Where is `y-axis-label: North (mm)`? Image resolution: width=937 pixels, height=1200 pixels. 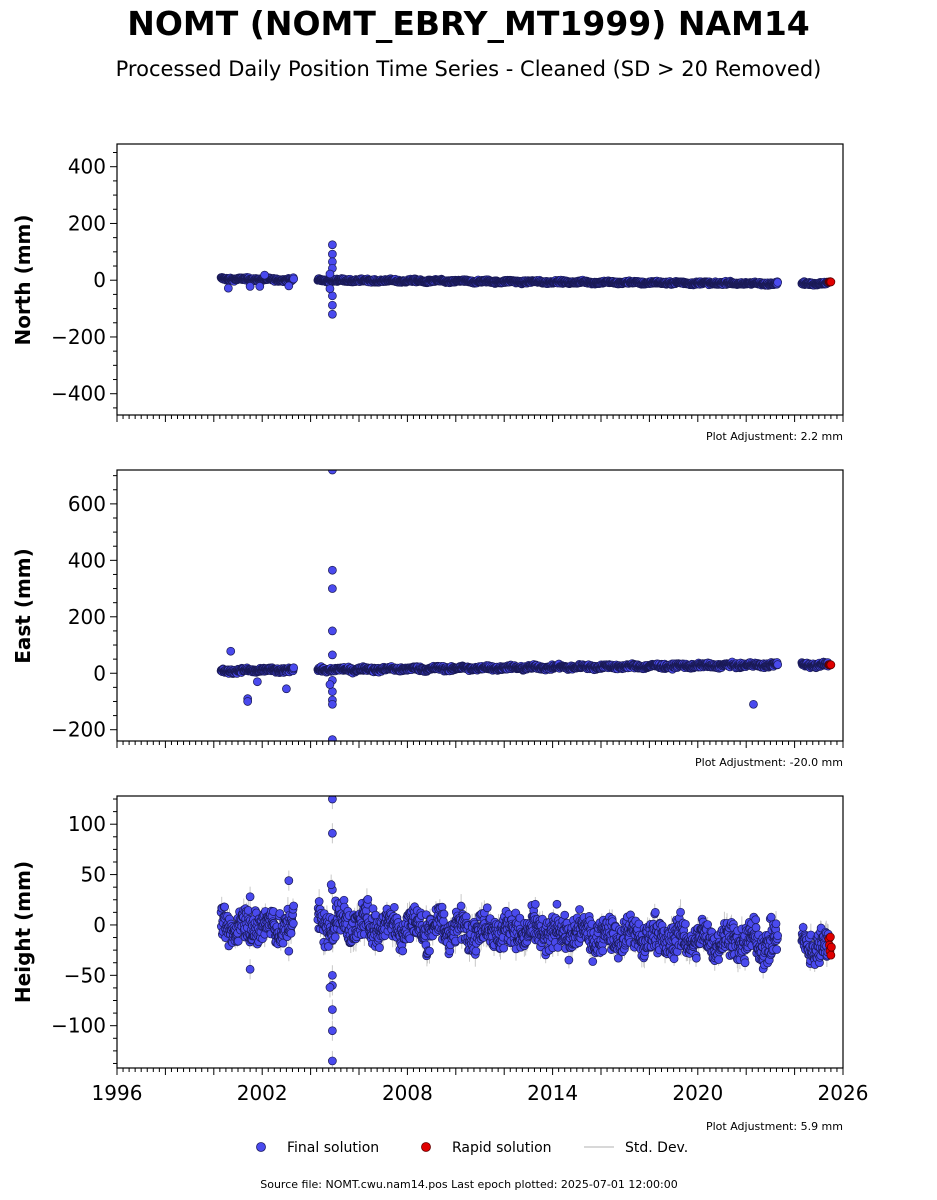 y-axis-label: North (mm) is located at coordinates (23, 279).